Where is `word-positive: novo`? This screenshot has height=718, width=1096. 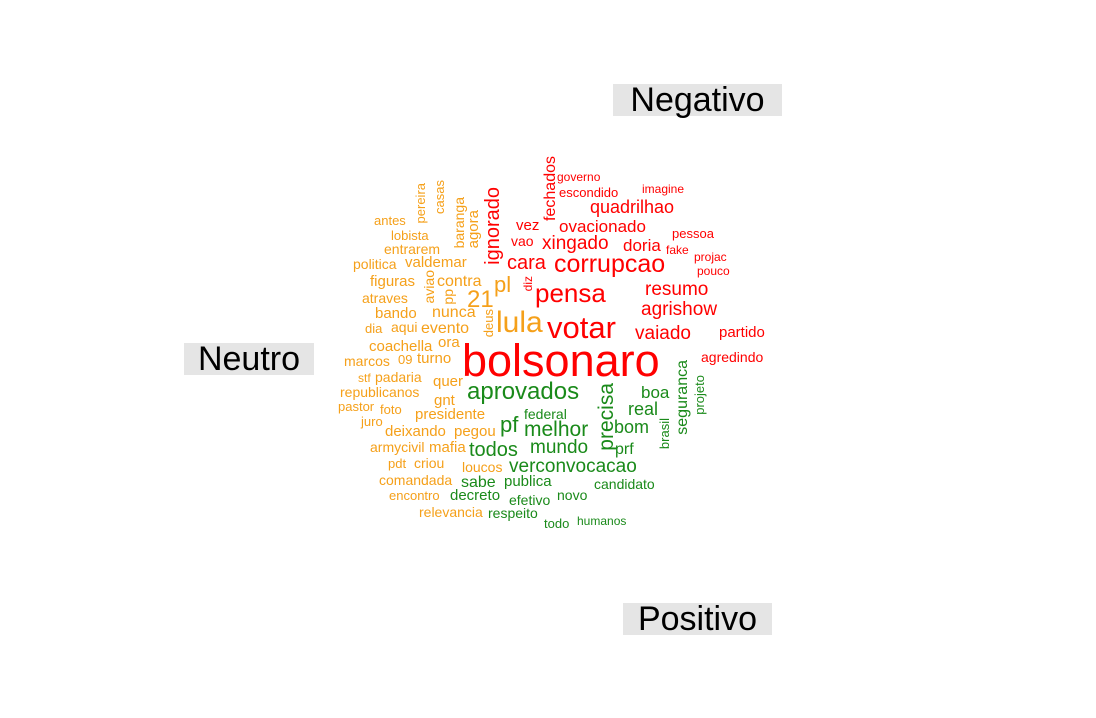 word-positive: novo is located at coordinates (572, 495).